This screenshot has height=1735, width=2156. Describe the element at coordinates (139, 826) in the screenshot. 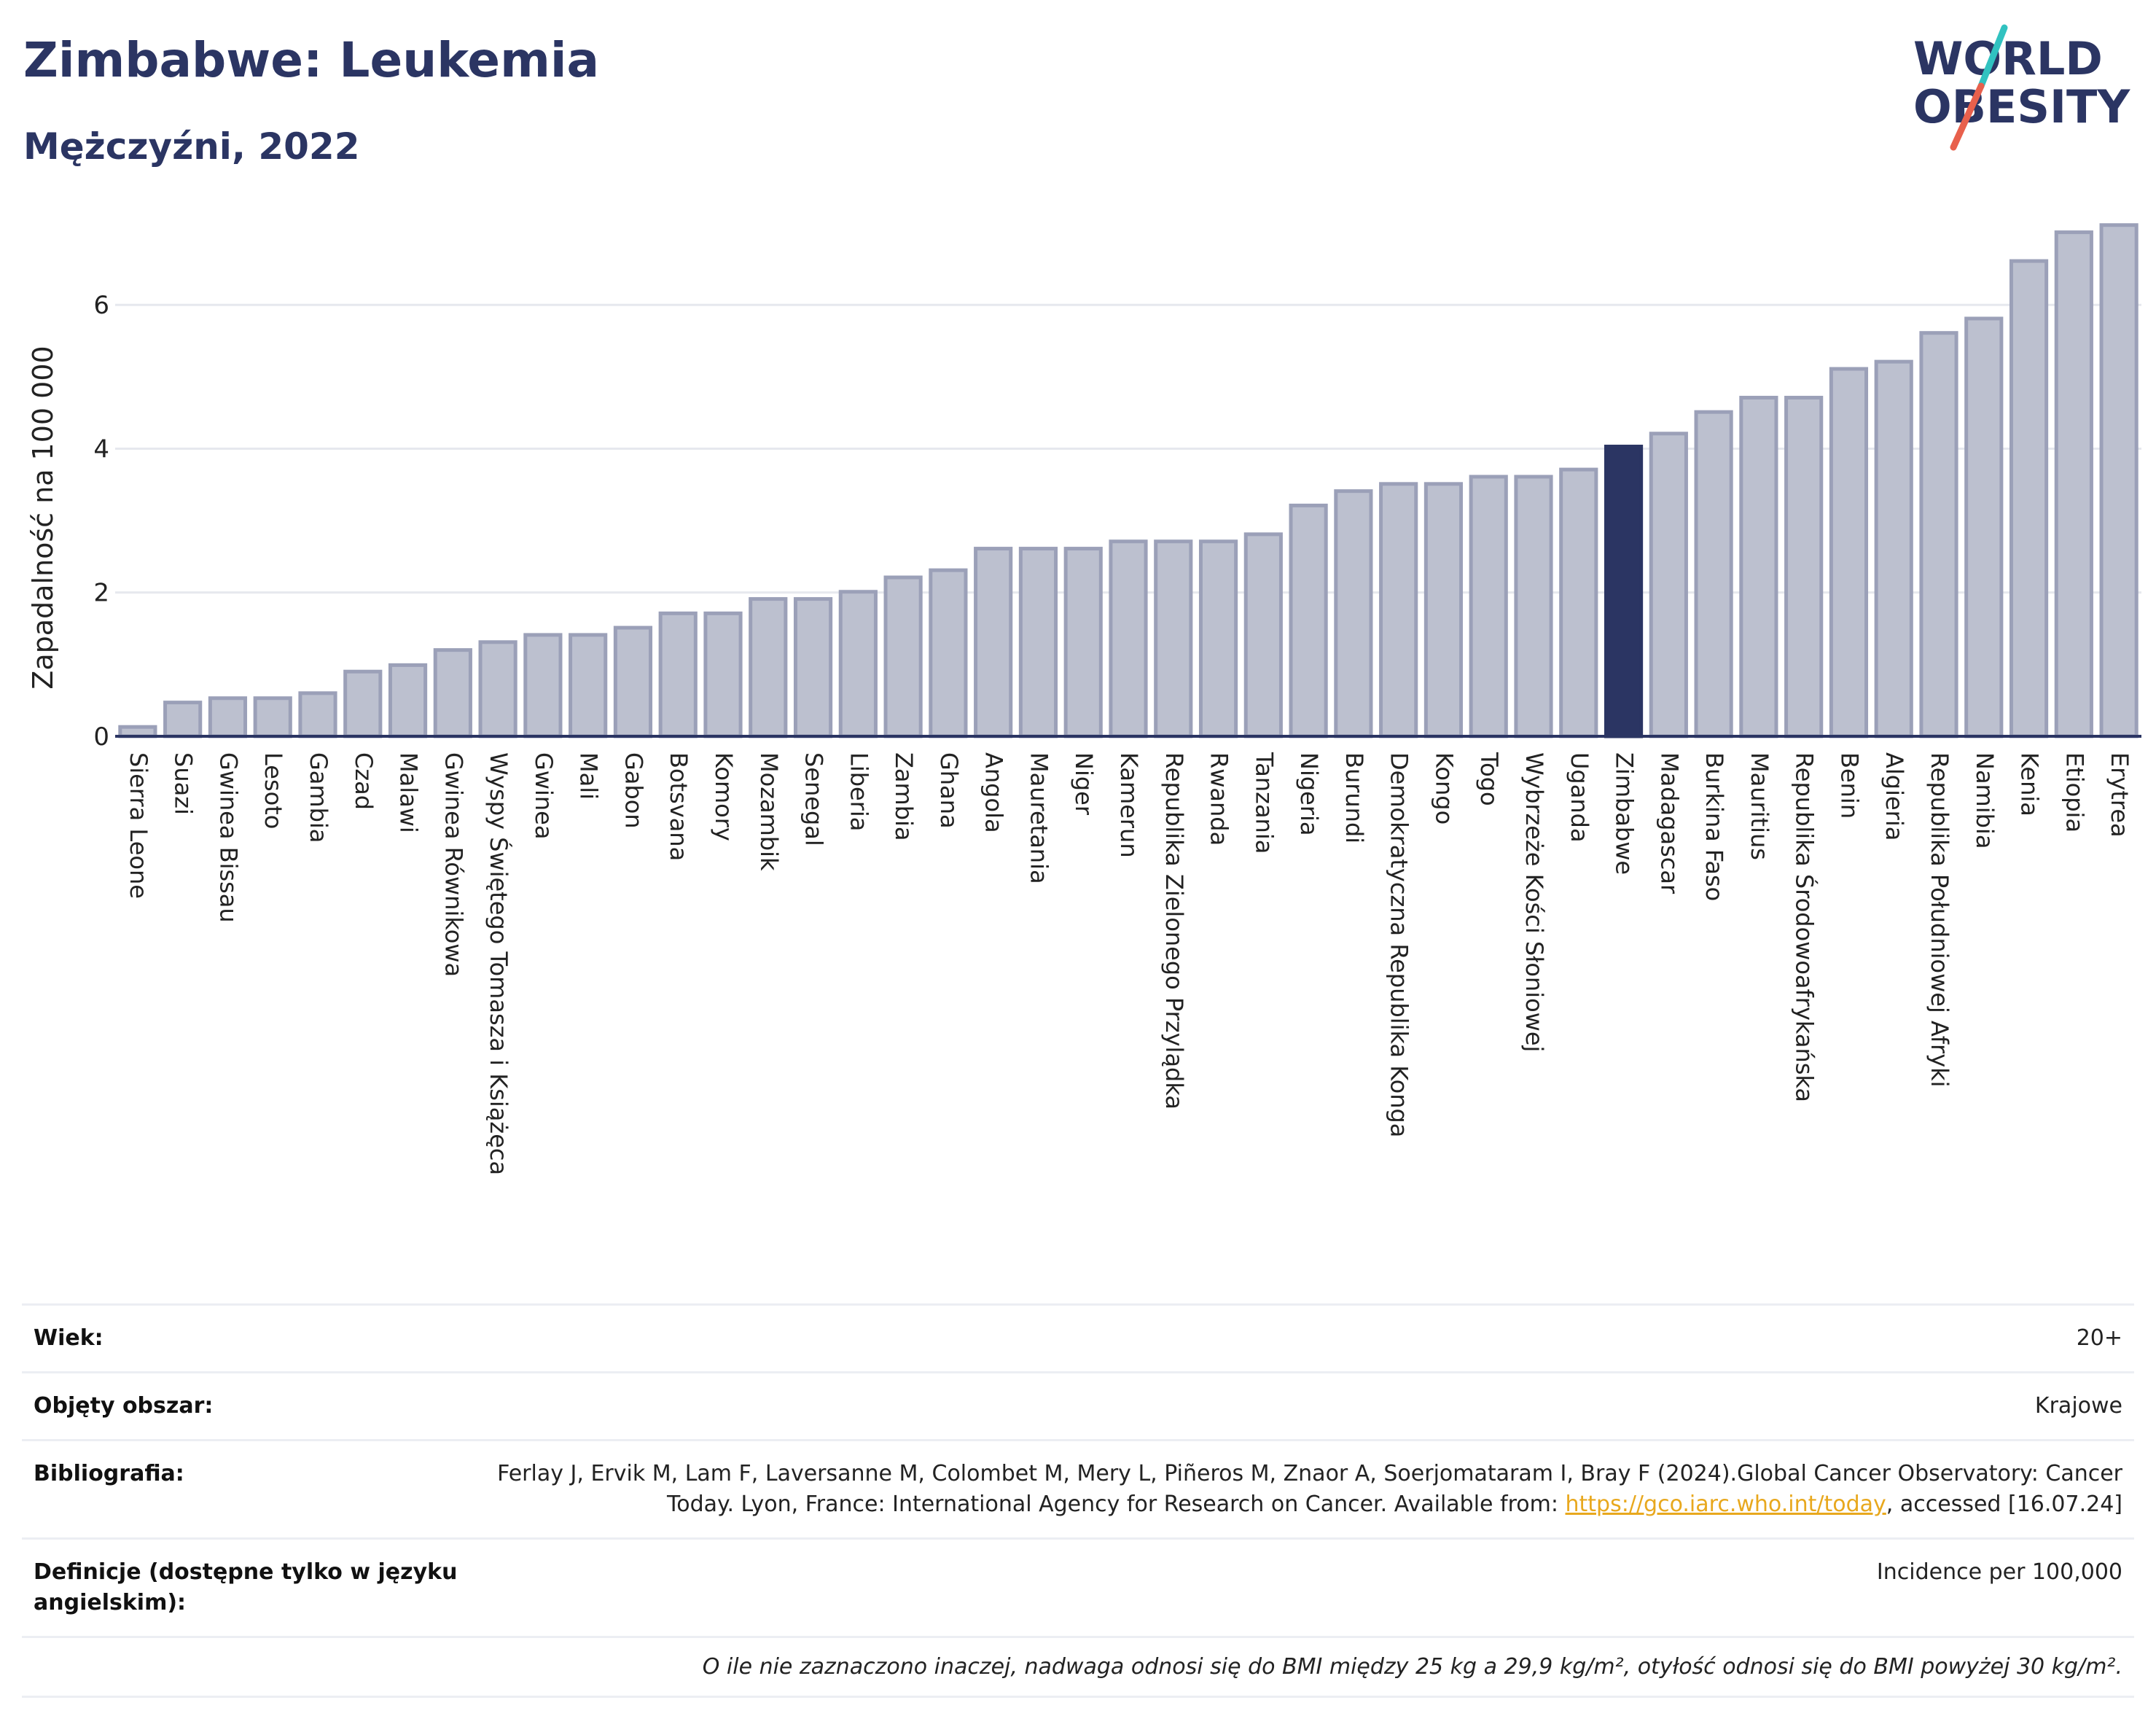

I see `x-category-label: Sierra Leone` at that location.